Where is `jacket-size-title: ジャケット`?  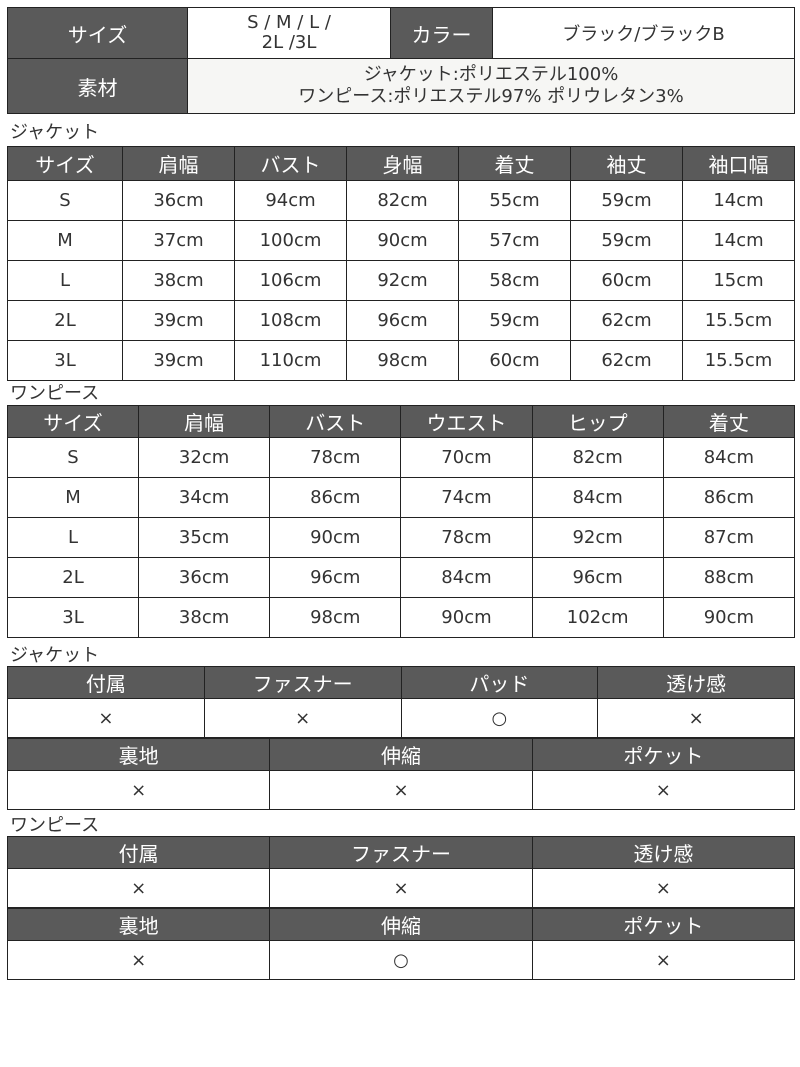
jacket-size-title: ジャケット is located at coordinates (55, 132).